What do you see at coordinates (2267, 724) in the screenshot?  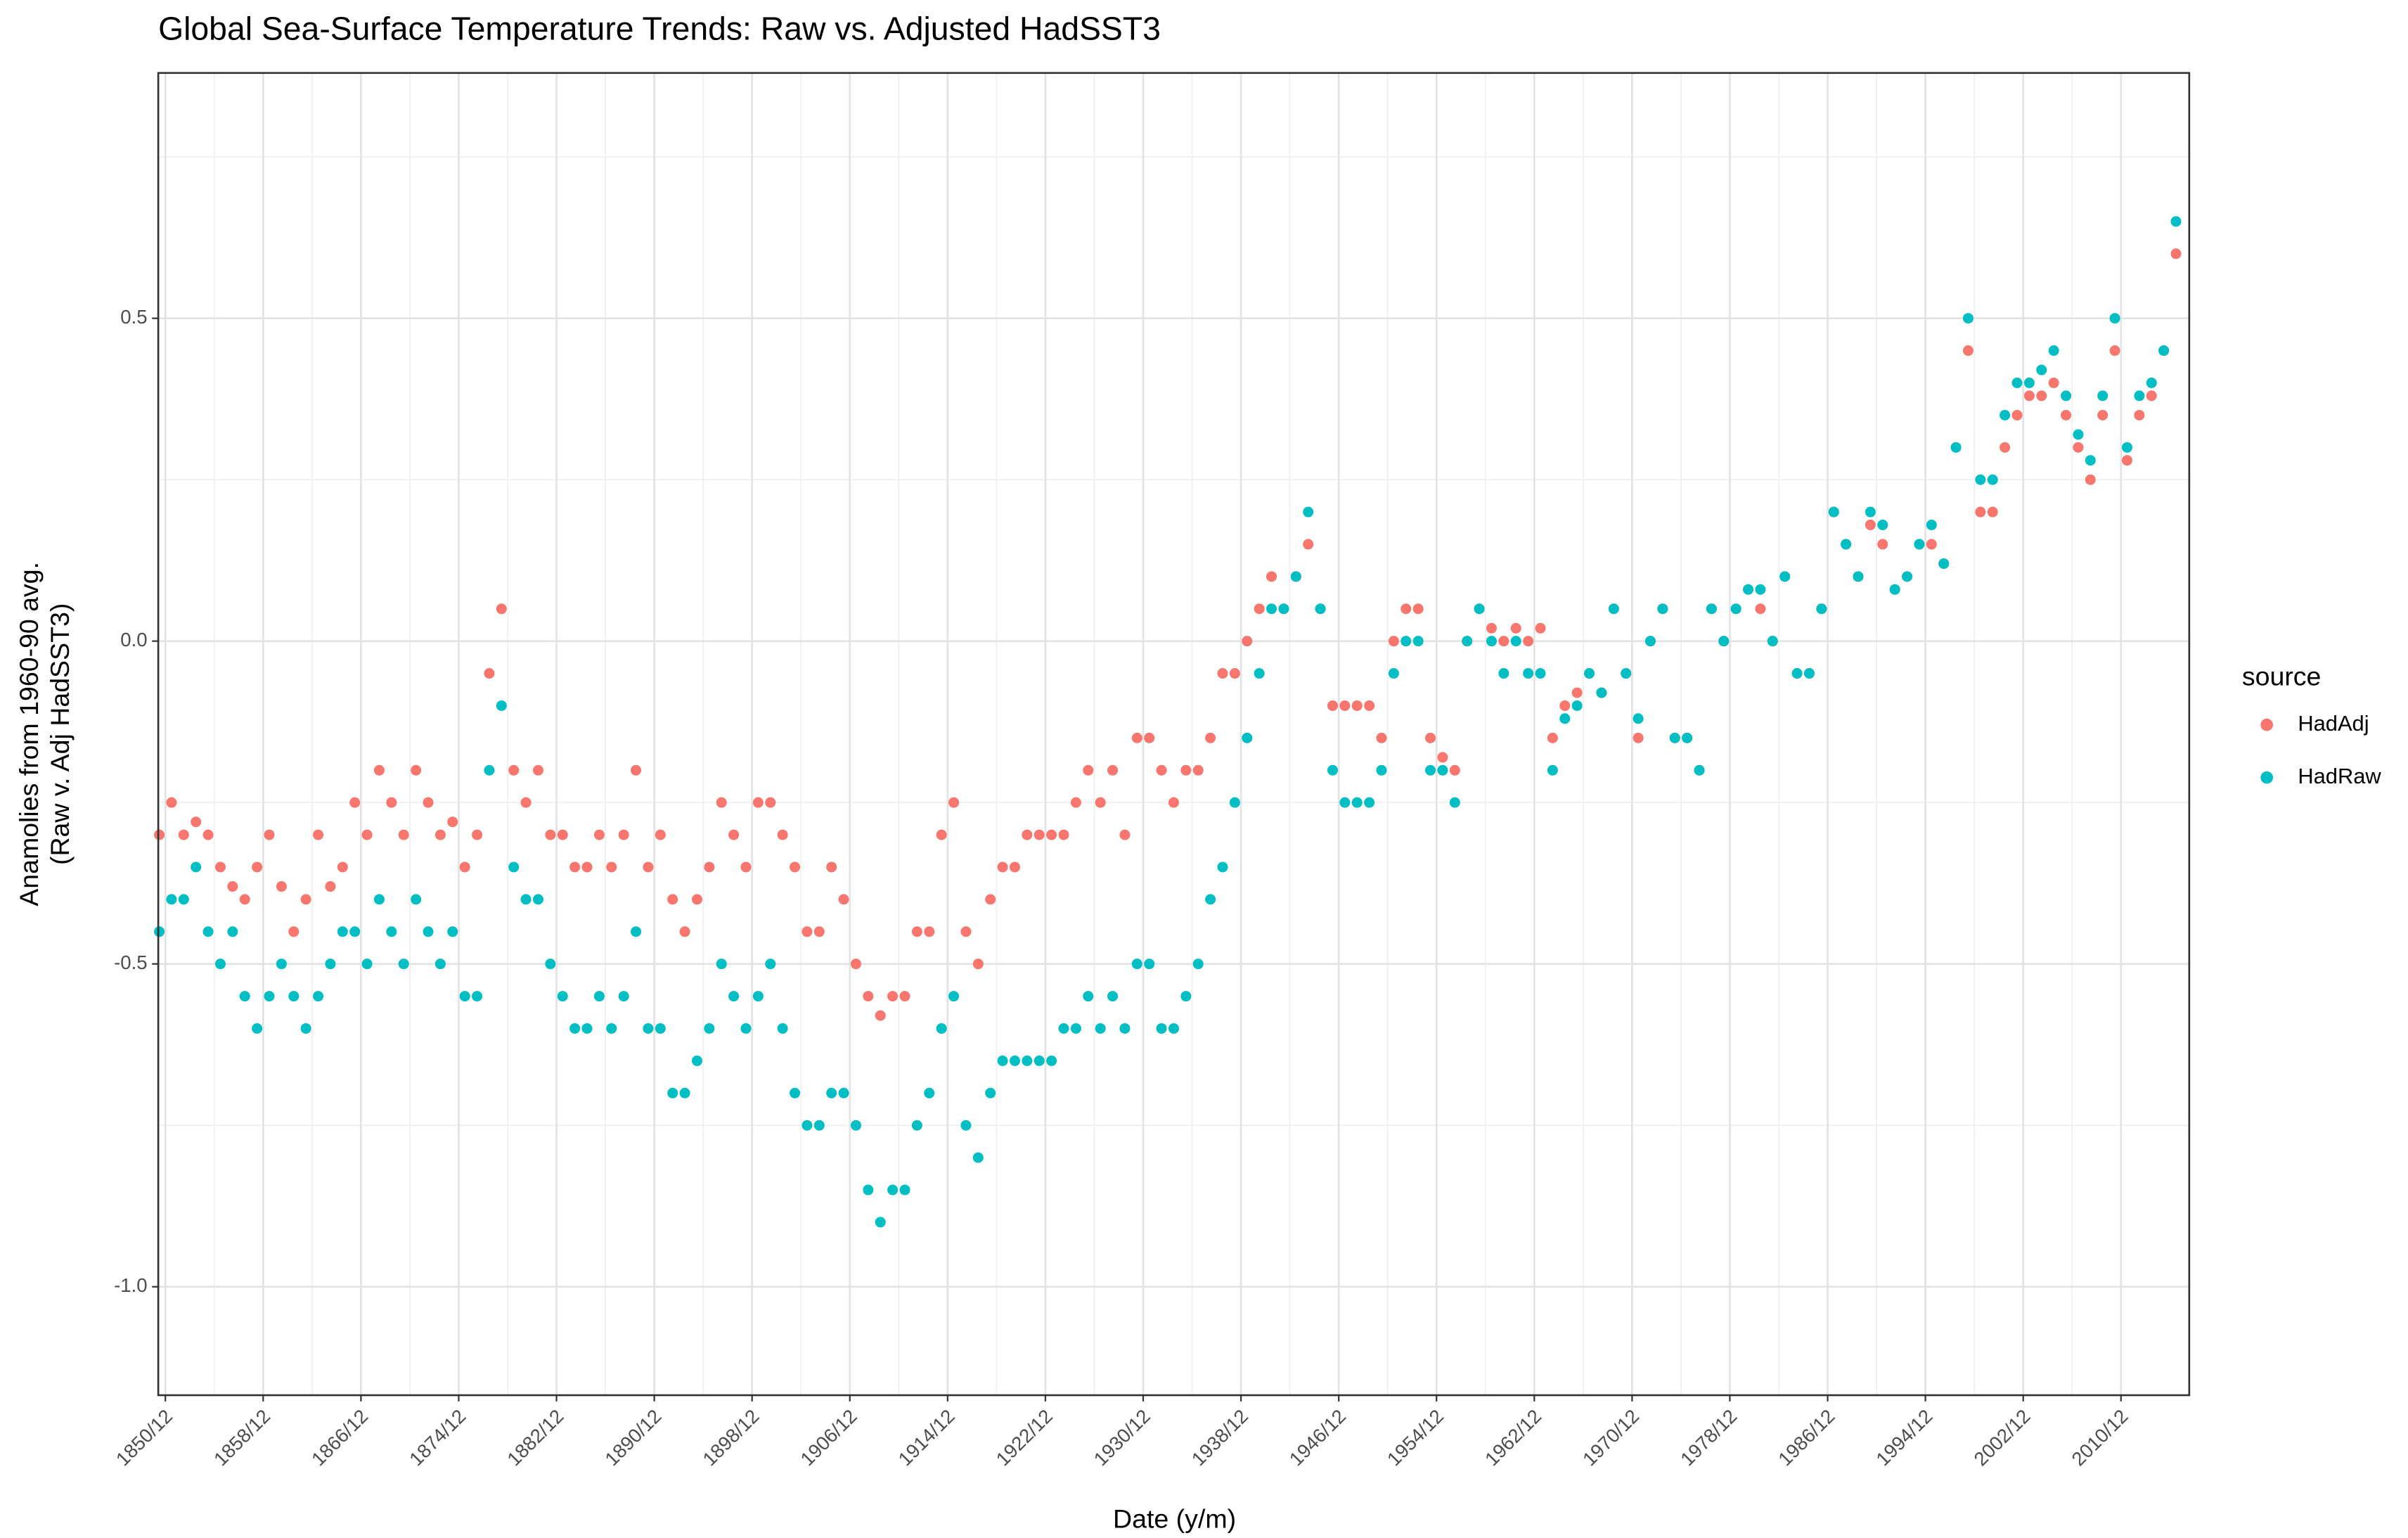 I see `legend-key` at bounding box center [2267, 724].